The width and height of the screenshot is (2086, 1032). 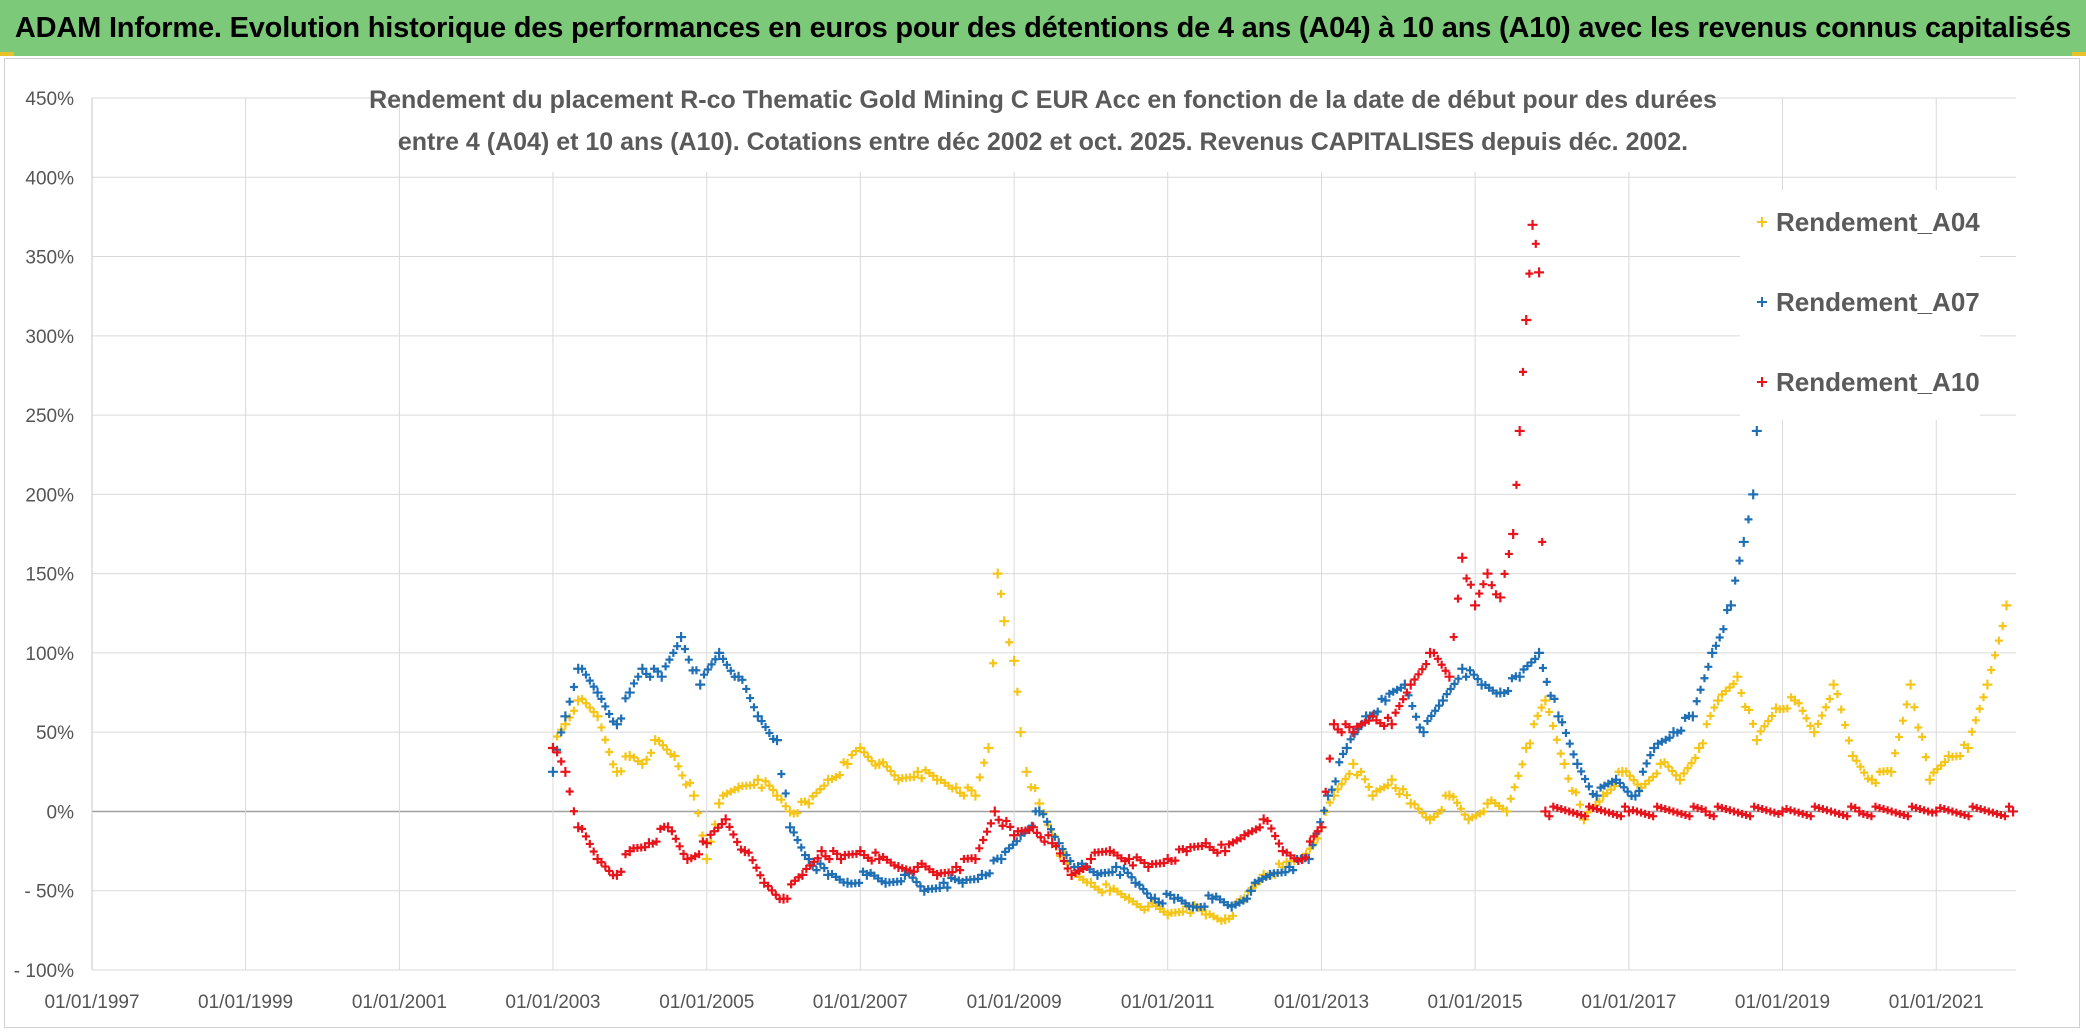 What do you see at coordinates (245, 1002) in the screenshot?
I see `x-tick-label: 01/01/1999` at bounding box center [245, 1002].